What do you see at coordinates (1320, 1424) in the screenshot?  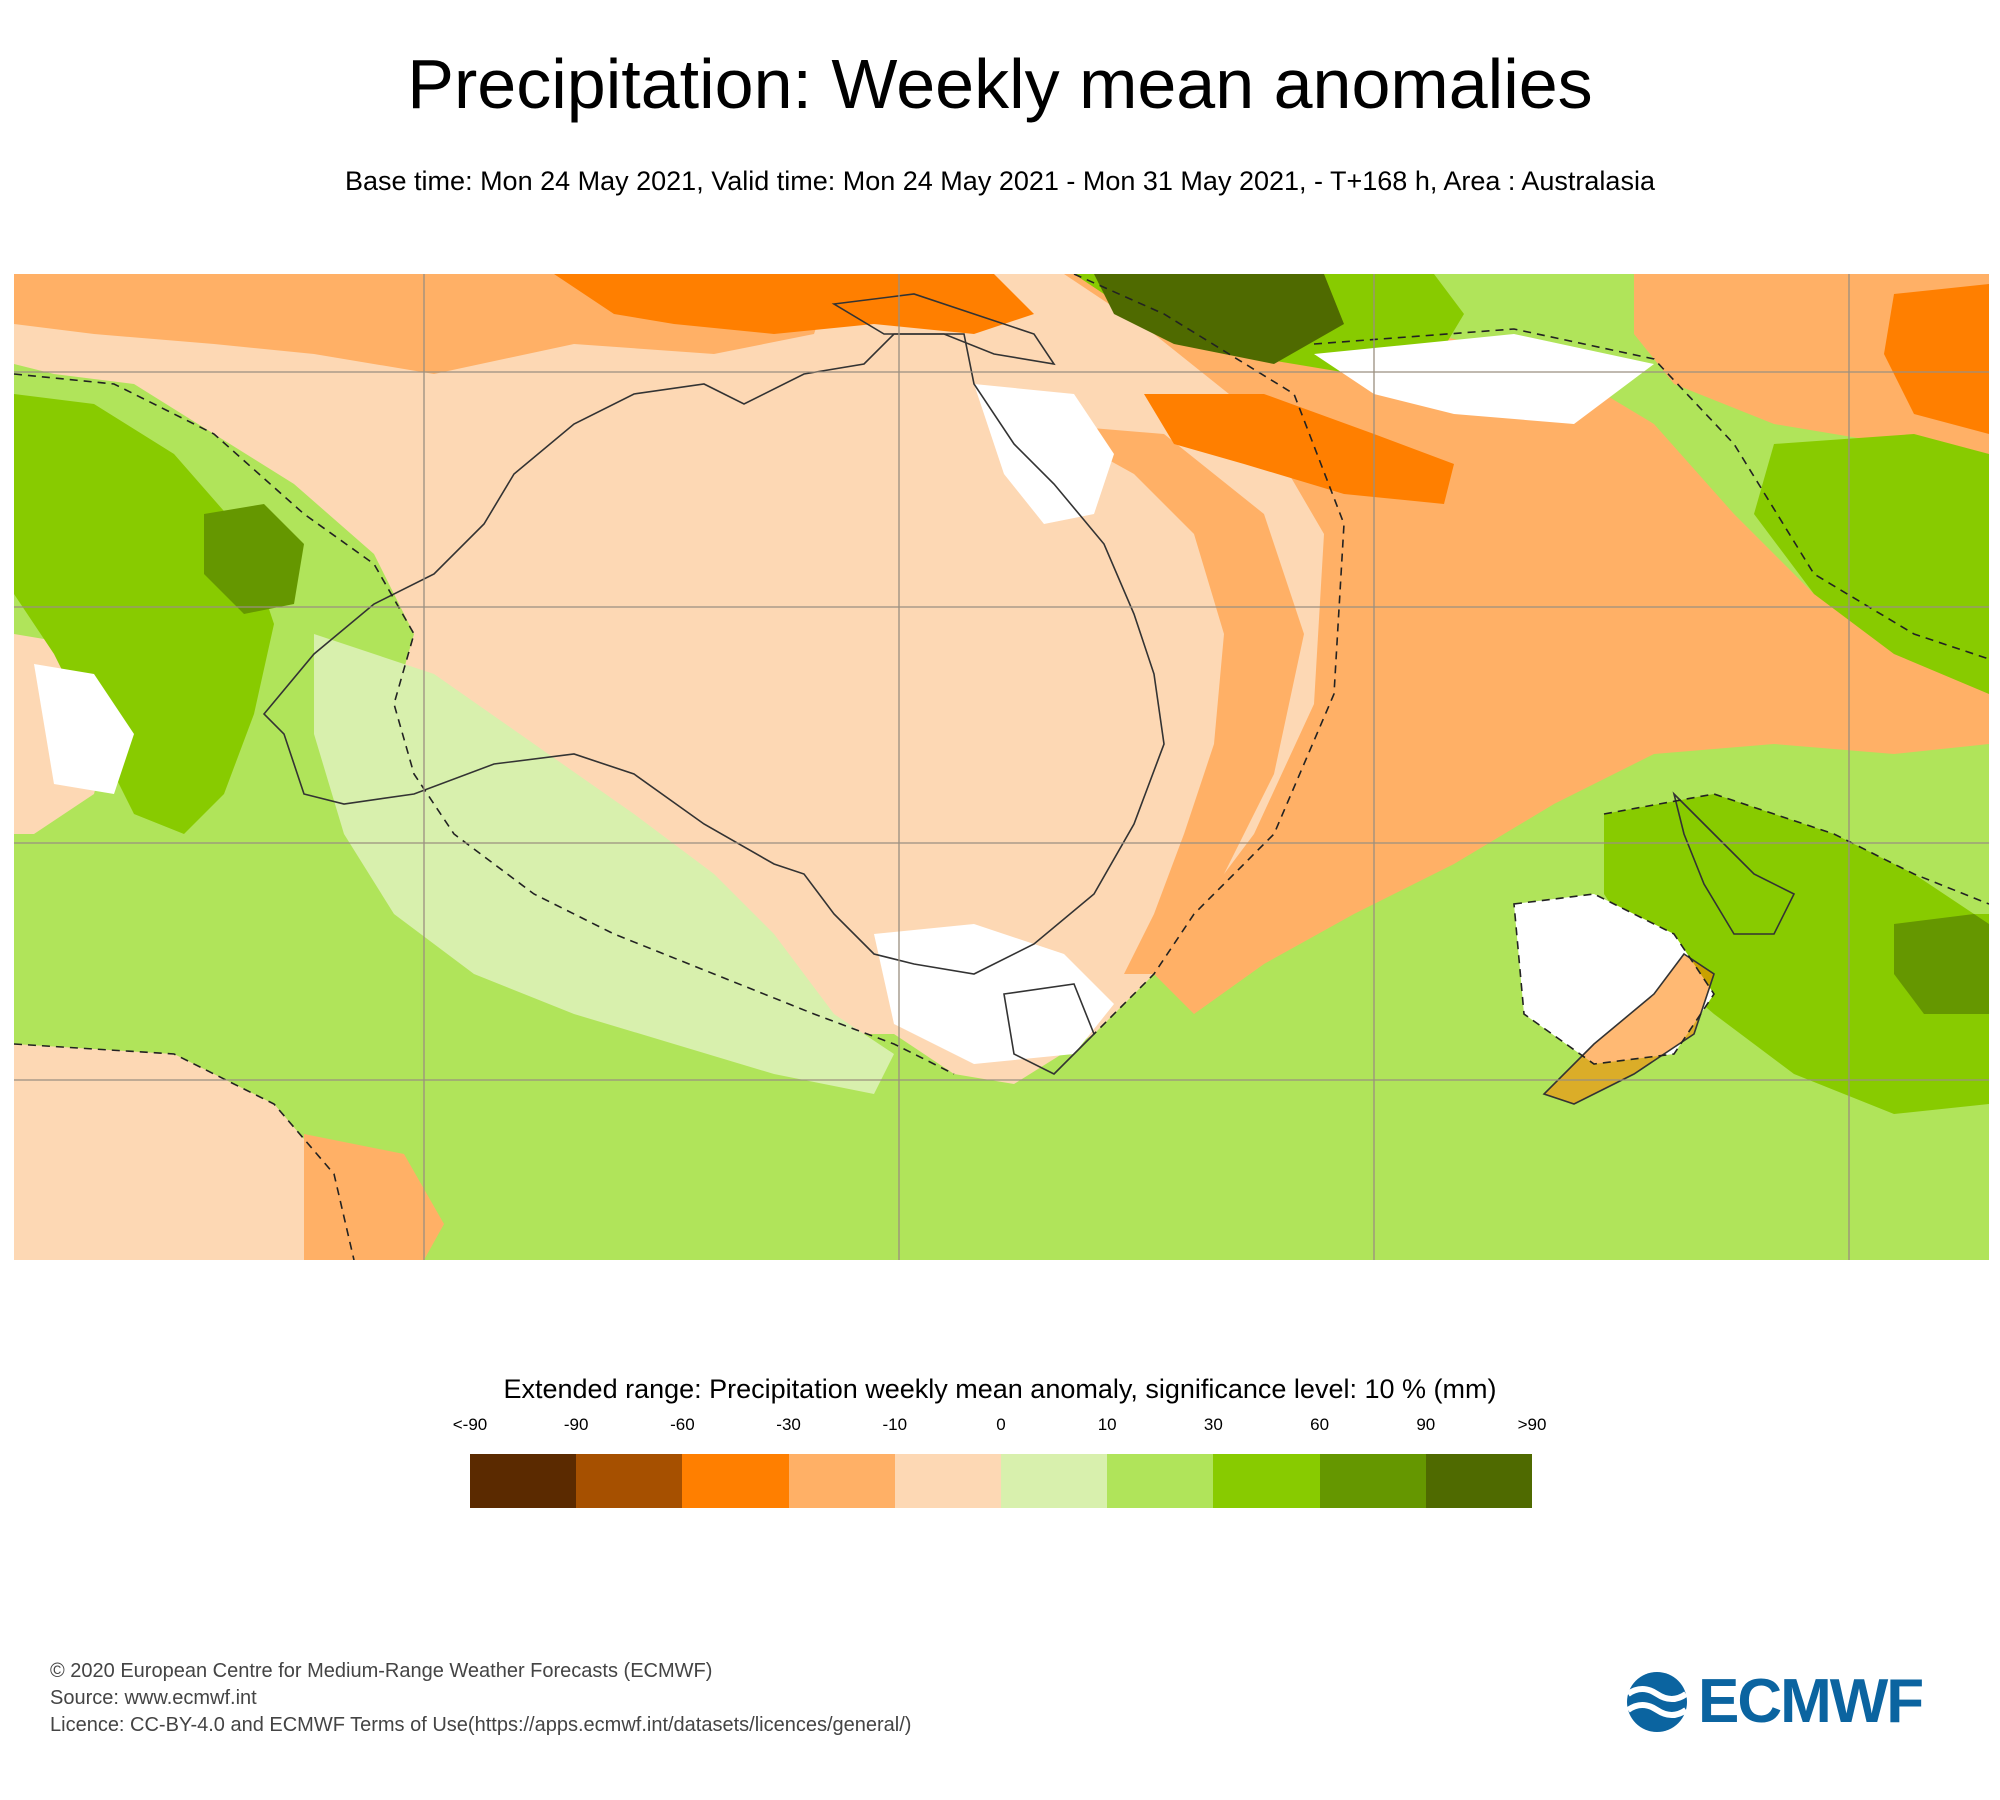 I see `legend-tick: 60` at bounding box center [1320, 1424].